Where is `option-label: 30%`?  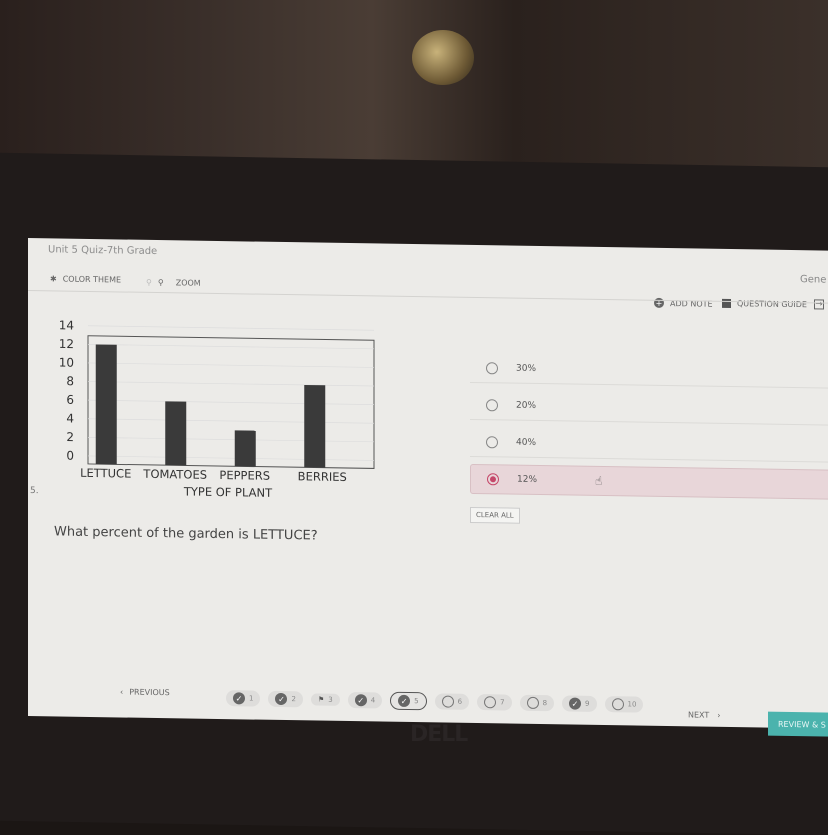
option-label: 30% is located at coordinates (526, 368).